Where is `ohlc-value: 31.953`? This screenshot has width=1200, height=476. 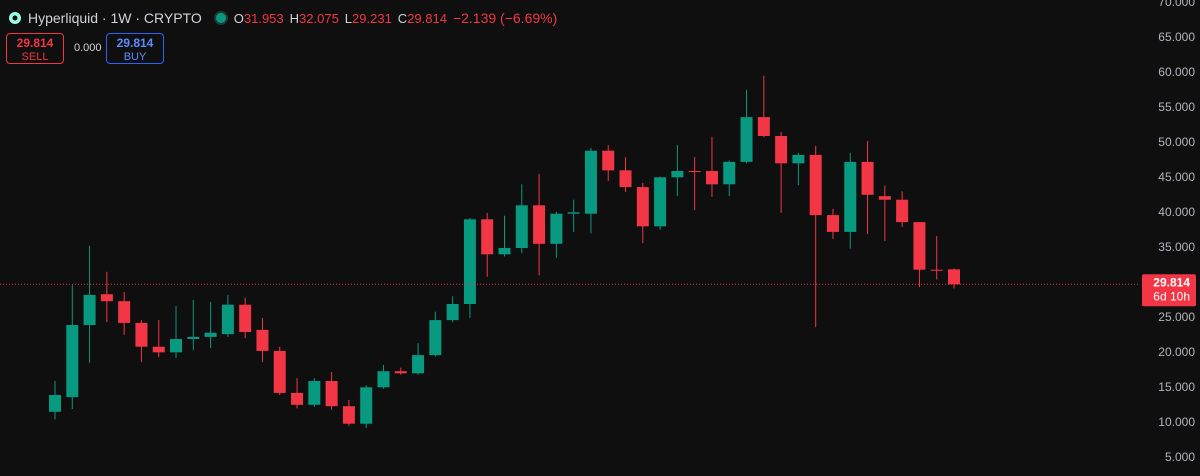
ohlc-value: 31.953 is located at coordinates (263, 18).